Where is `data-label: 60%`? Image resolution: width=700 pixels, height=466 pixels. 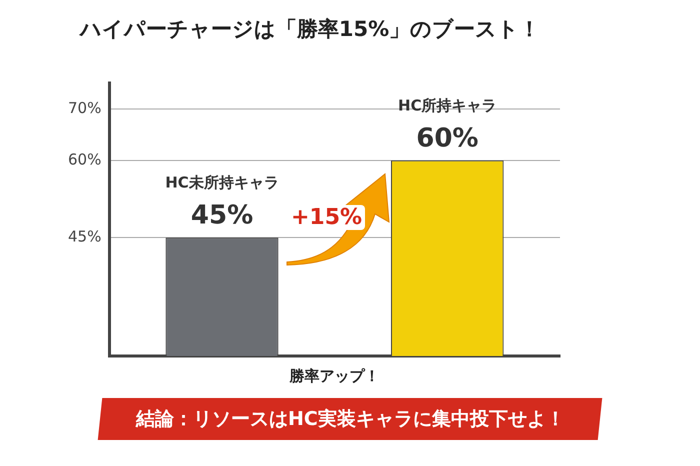
data-label: 60% is located at coordinates (447, 138).